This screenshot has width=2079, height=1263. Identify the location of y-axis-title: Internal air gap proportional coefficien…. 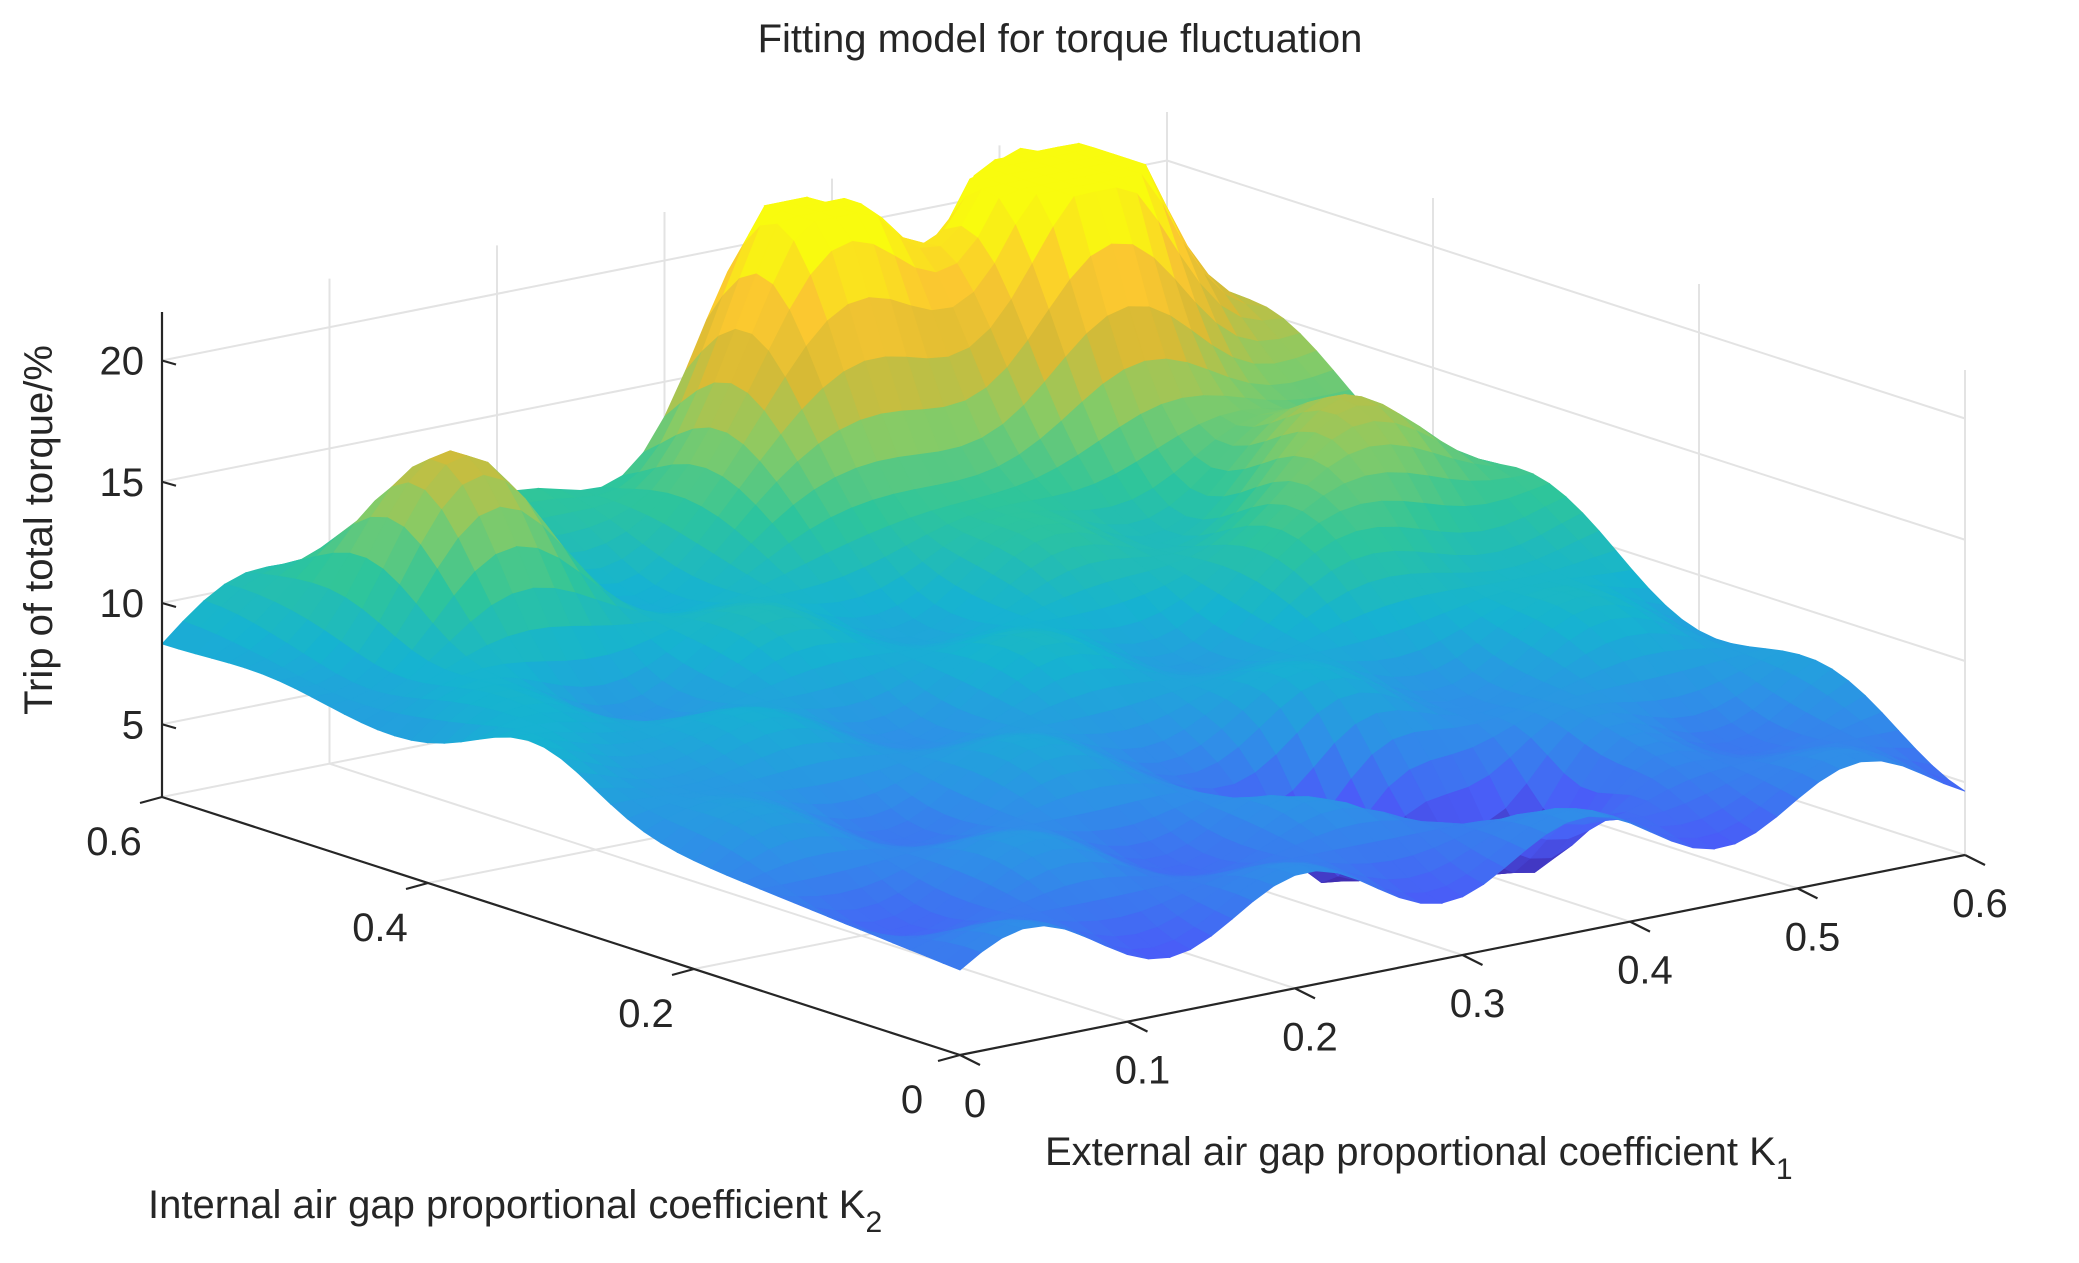
(515, 1211).